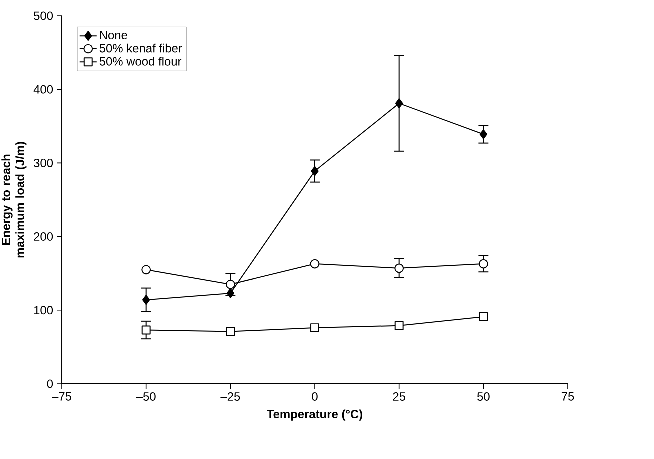  Describe the element at coordinates (230, 396) in the screenshot. I see `x-tick-label: –25` at that location.